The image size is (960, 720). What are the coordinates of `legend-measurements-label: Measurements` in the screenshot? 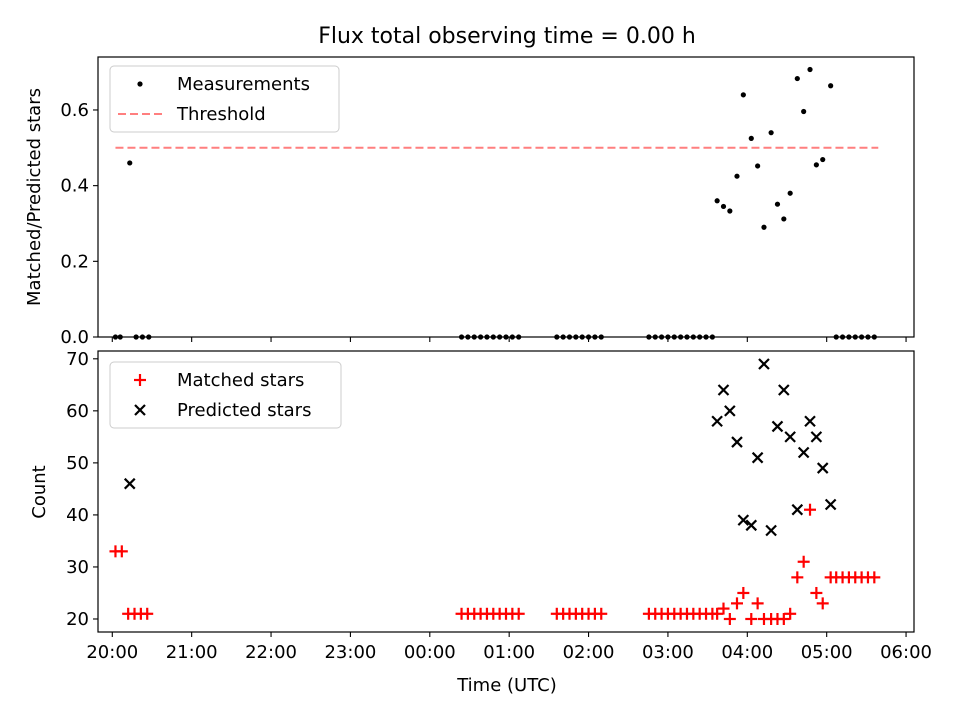 It's located at (243, 84).